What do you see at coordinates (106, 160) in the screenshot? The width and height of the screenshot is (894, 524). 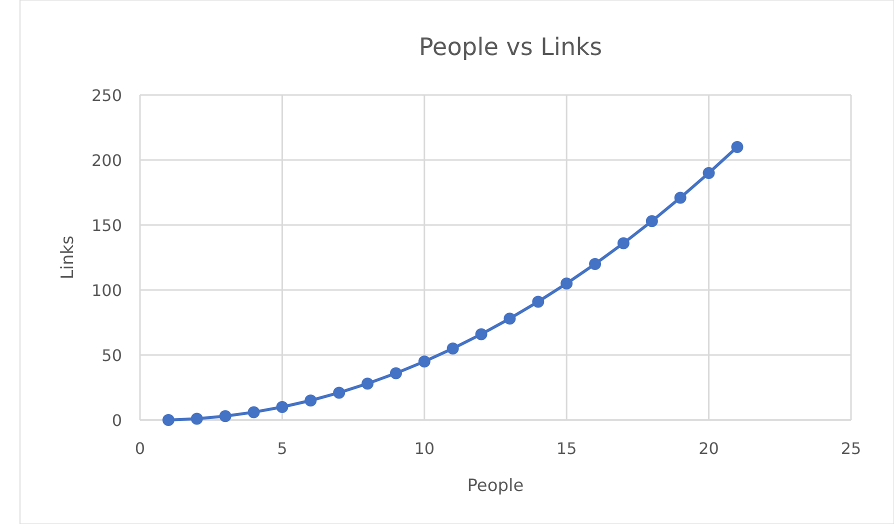 I see `y-tick-label: 200` at bounding box center [106, 160].